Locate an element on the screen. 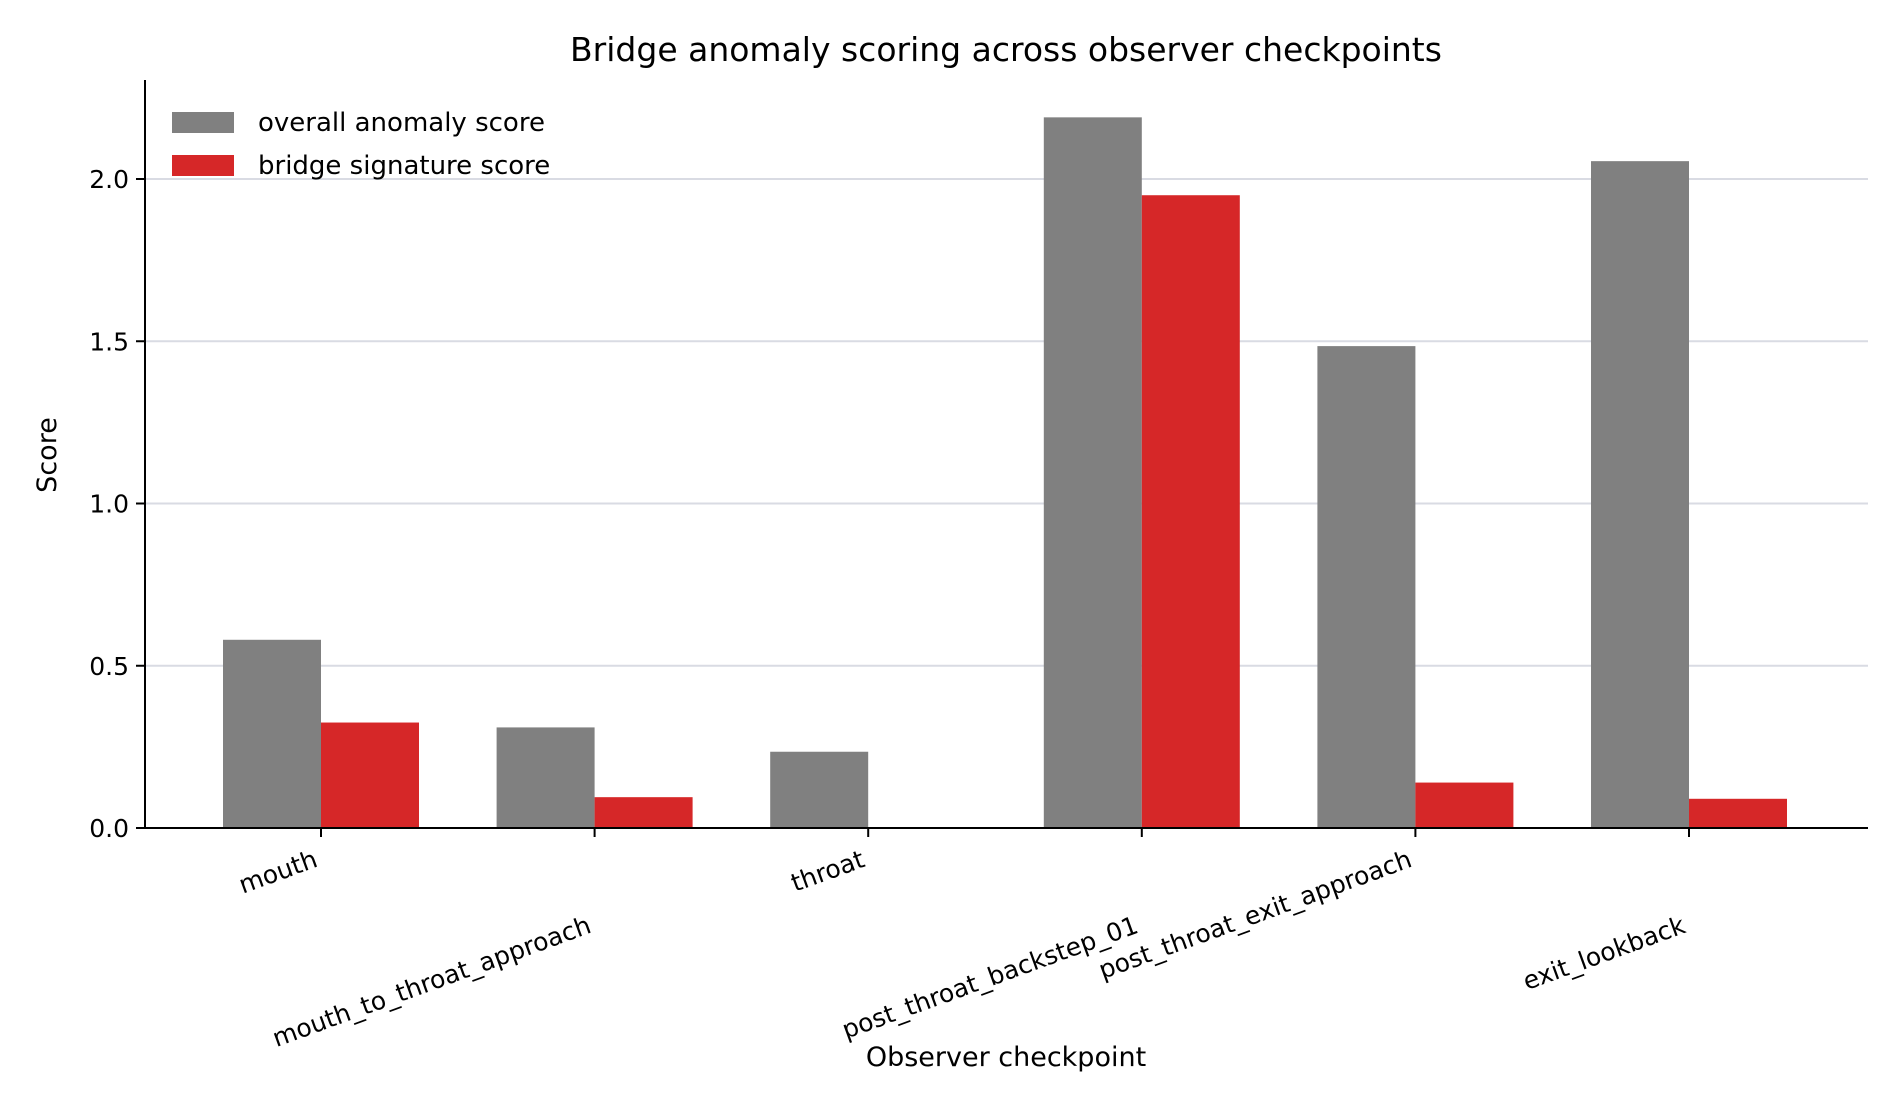 Image resolution: width=1892 pixels, height=1100 pixels. y-tick-label: 0.5 is located at coordinates (109, 666).